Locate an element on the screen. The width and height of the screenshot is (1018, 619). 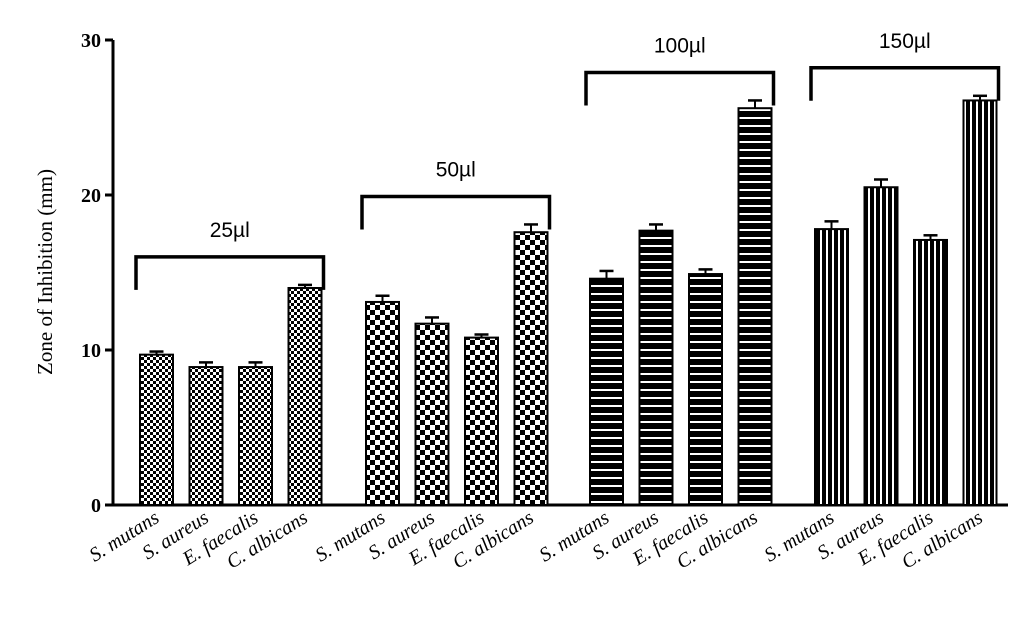
group-label: 150µl is located at coordinates (905, 41).